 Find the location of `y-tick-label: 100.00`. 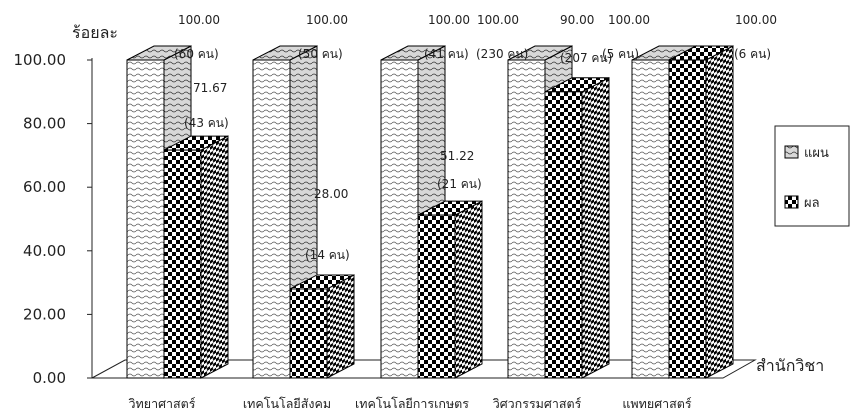

y-tick-label: 100.00 is located at coordinates (40, 60).